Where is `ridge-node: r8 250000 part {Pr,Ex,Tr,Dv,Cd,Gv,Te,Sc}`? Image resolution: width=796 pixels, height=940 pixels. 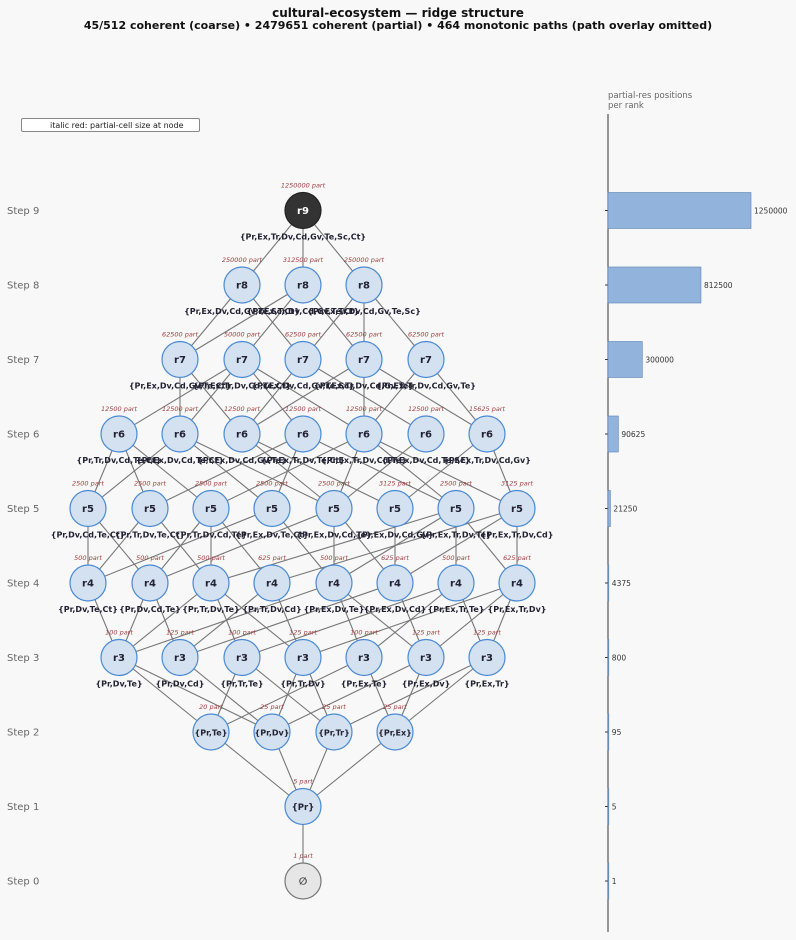 ridge-node: r8 250000 part {Pr,Ex,Tr,Dv,Cd,Gv,Te,Sc} is located at coordinates (364, 286).